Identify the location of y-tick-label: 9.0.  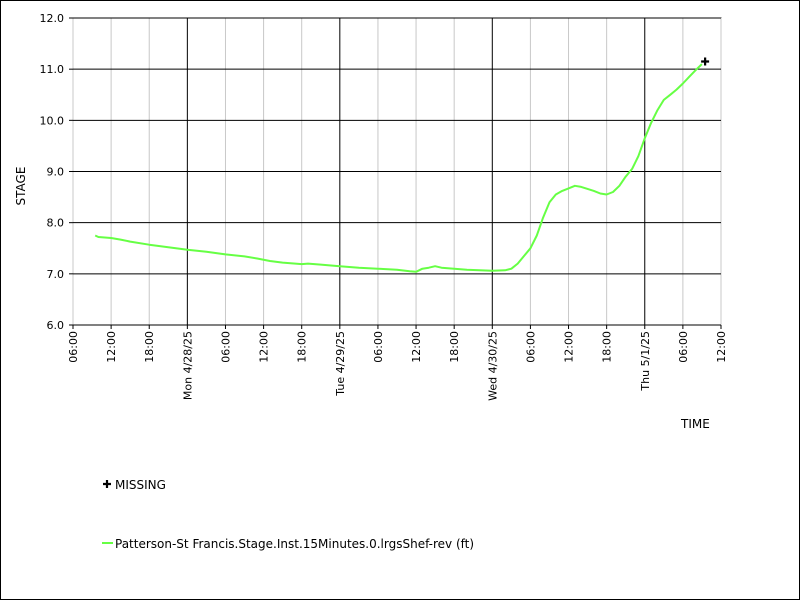
(56, 172).